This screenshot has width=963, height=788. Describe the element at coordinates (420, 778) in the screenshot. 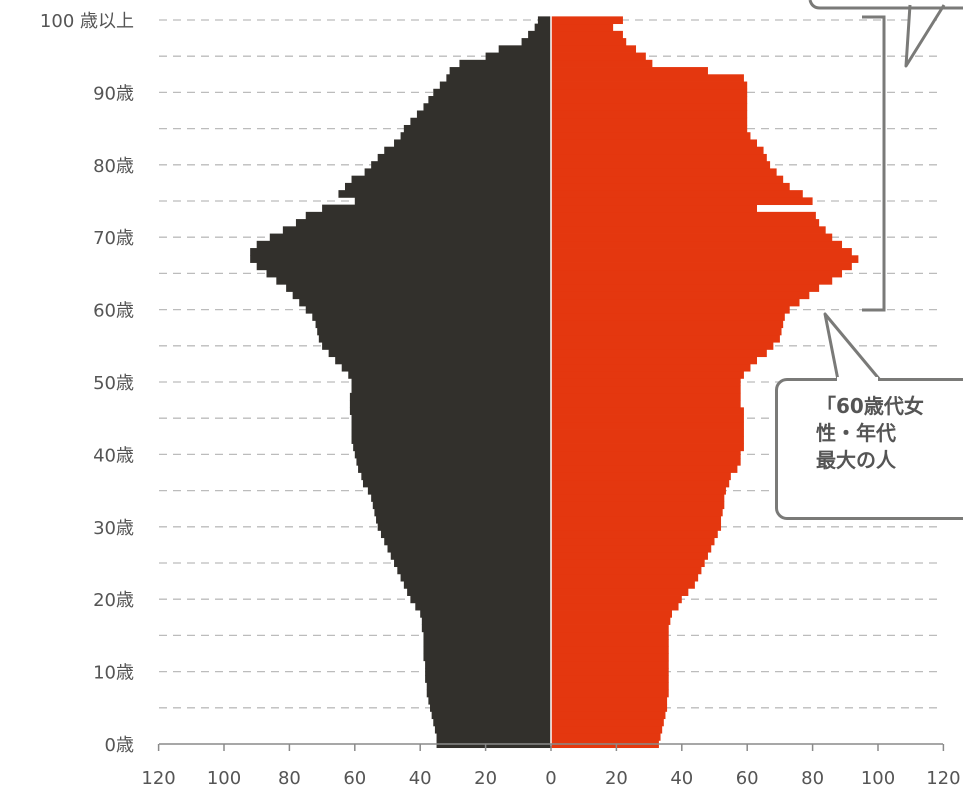

I see `x-tick-label: 40` at that location.